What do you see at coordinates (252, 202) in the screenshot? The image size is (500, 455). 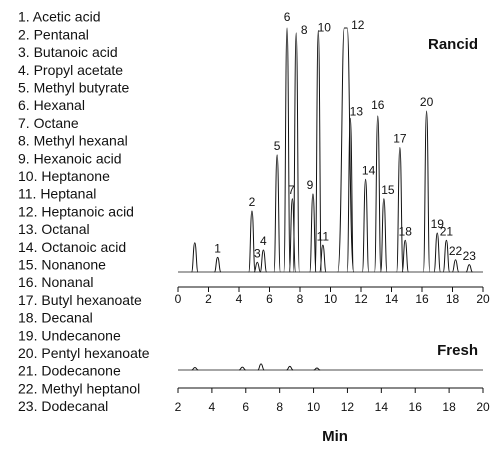 I see `peak-label: 2` at bounding box center [252, 202].